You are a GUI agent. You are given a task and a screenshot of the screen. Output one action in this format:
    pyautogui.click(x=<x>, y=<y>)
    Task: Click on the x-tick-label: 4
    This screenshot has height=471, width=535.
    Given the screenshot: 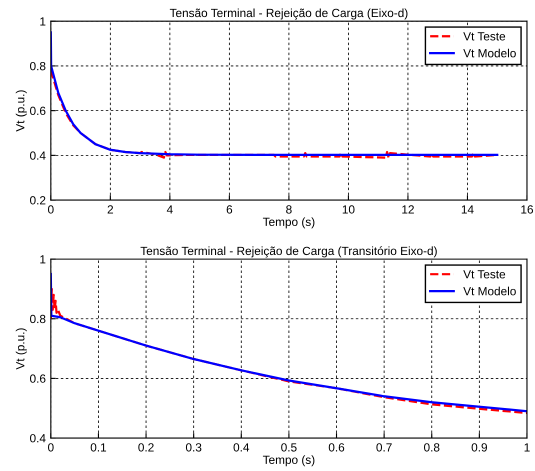 What is the action you would take?
    pyautogui.click(x=169, y=209)
    